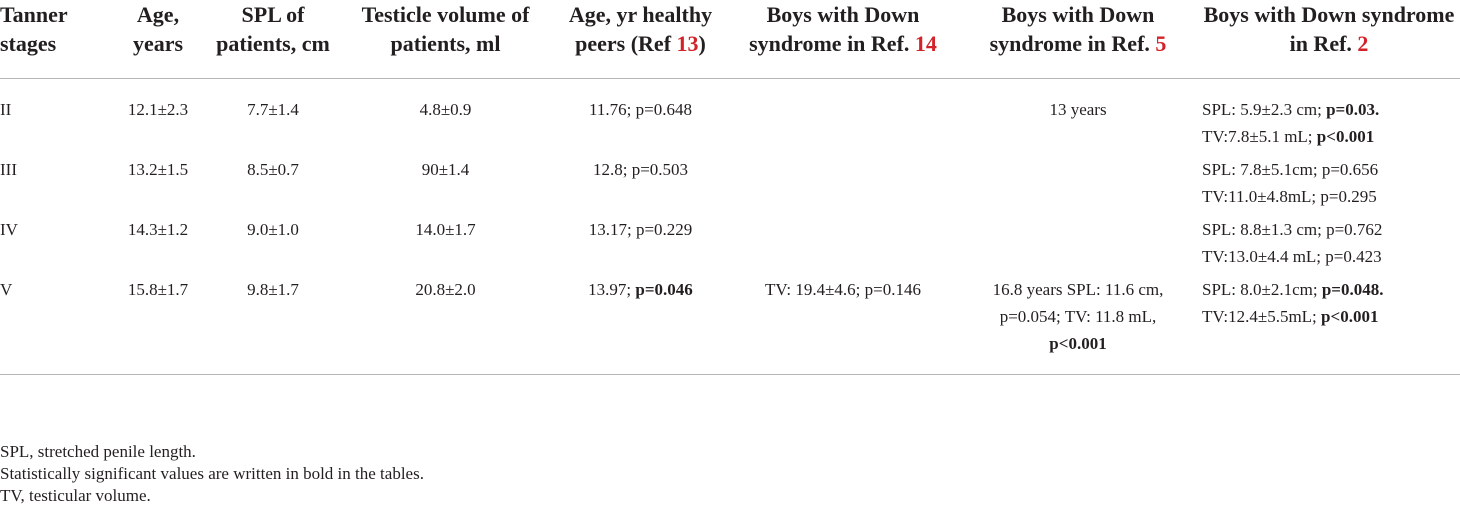 The width and height of the screenshot is (1460, 511). I want to click on cell-spl: 9.0±1.0, so click(273, 229).